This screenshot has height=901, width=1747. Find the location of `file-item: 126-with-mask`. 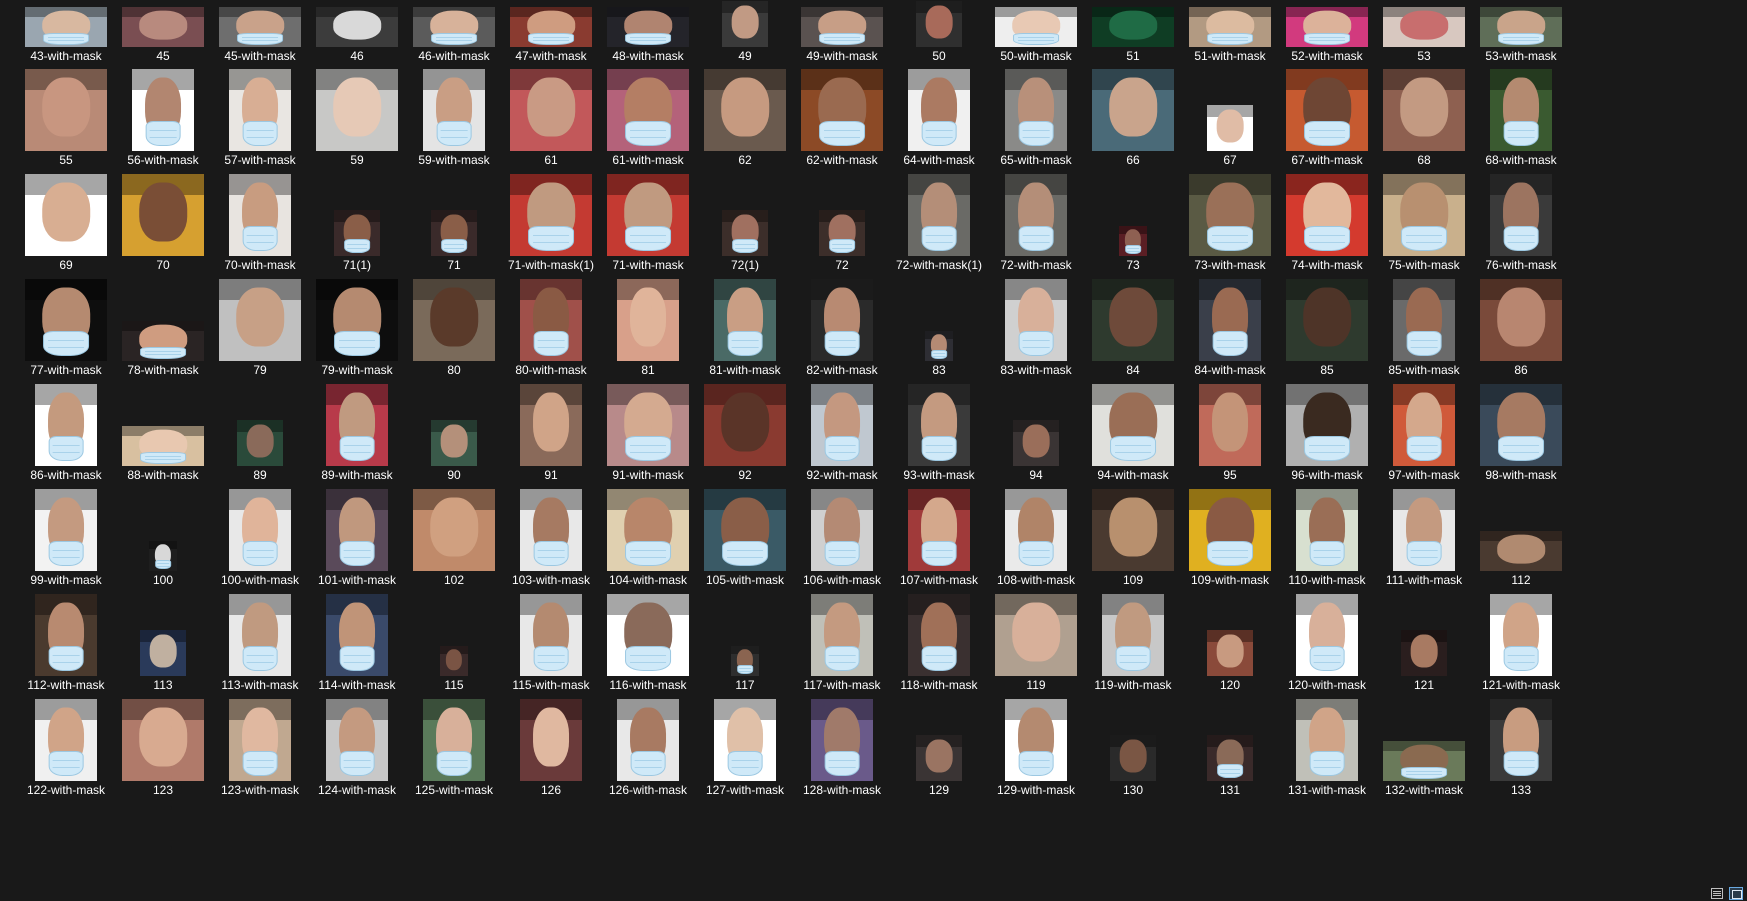

file-item: 126-with-mask is located at coordinates (648, 745).